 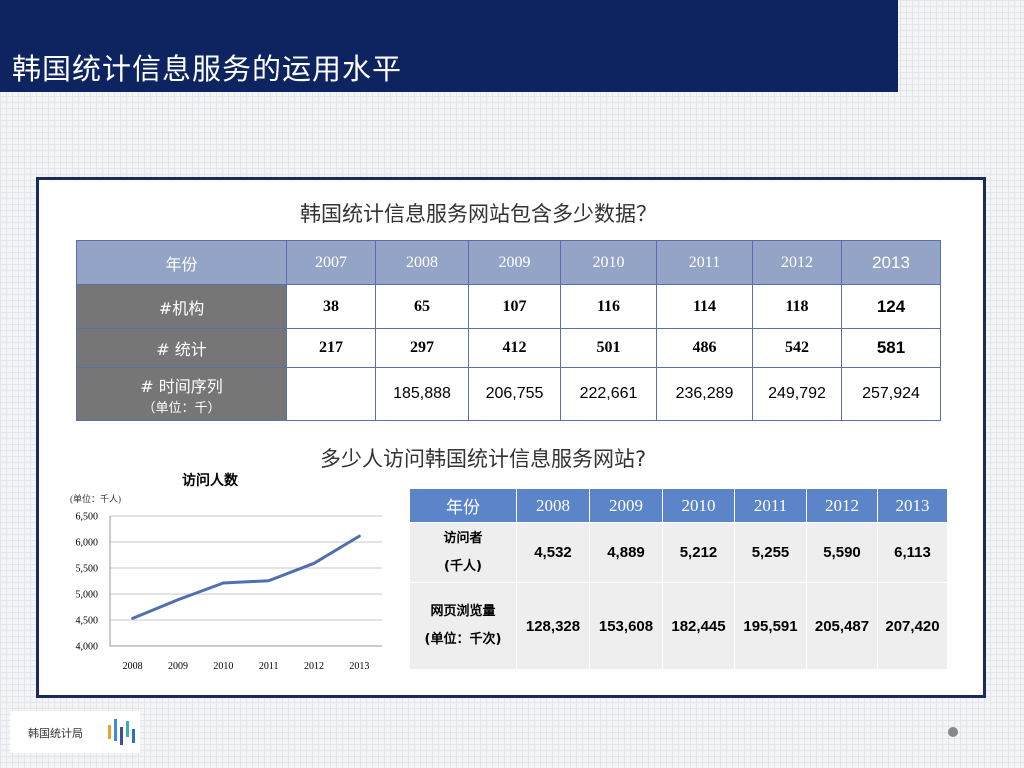 What do you see at coordinates (553, 552) in the screenshot?
I see `table-cell: 4,532` at bounding box center [553, 552].